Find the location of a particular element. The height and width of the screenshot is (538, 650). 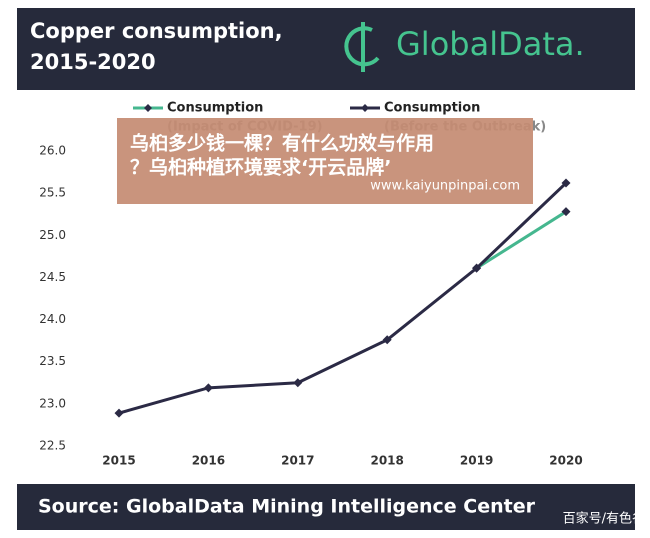

overlay-text: ？乌桕种植环境要求‘开云品牌’ is located at coordinates (260, 167).